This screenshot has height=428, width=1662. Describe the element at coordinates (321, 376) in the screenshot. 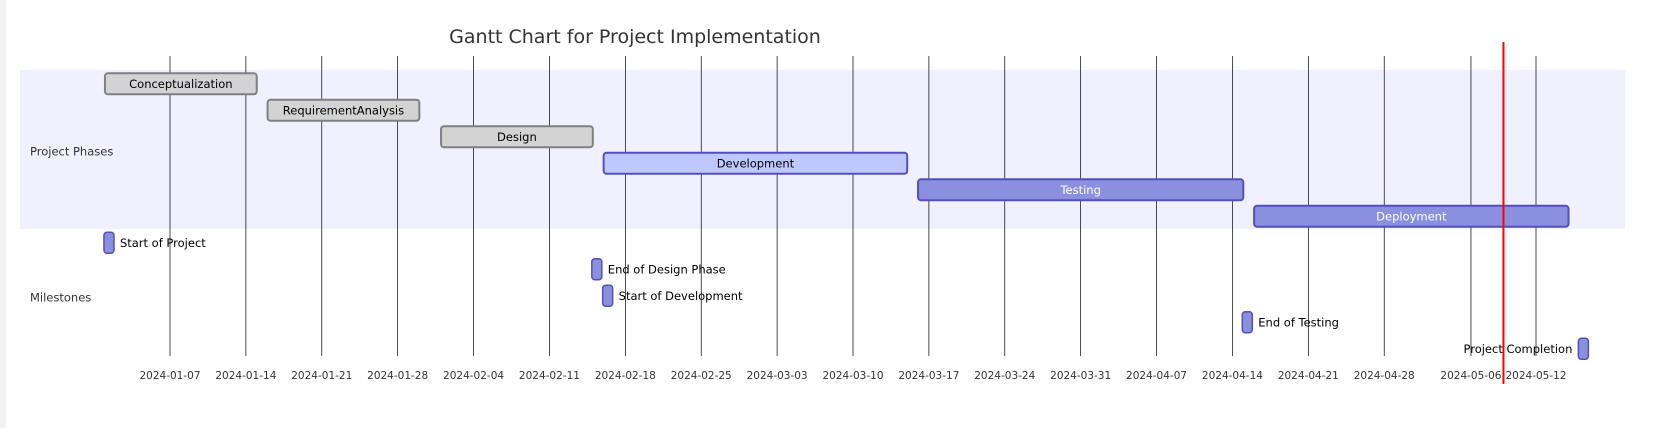

I see `x-tick-label: 2024-01-21` at that location.